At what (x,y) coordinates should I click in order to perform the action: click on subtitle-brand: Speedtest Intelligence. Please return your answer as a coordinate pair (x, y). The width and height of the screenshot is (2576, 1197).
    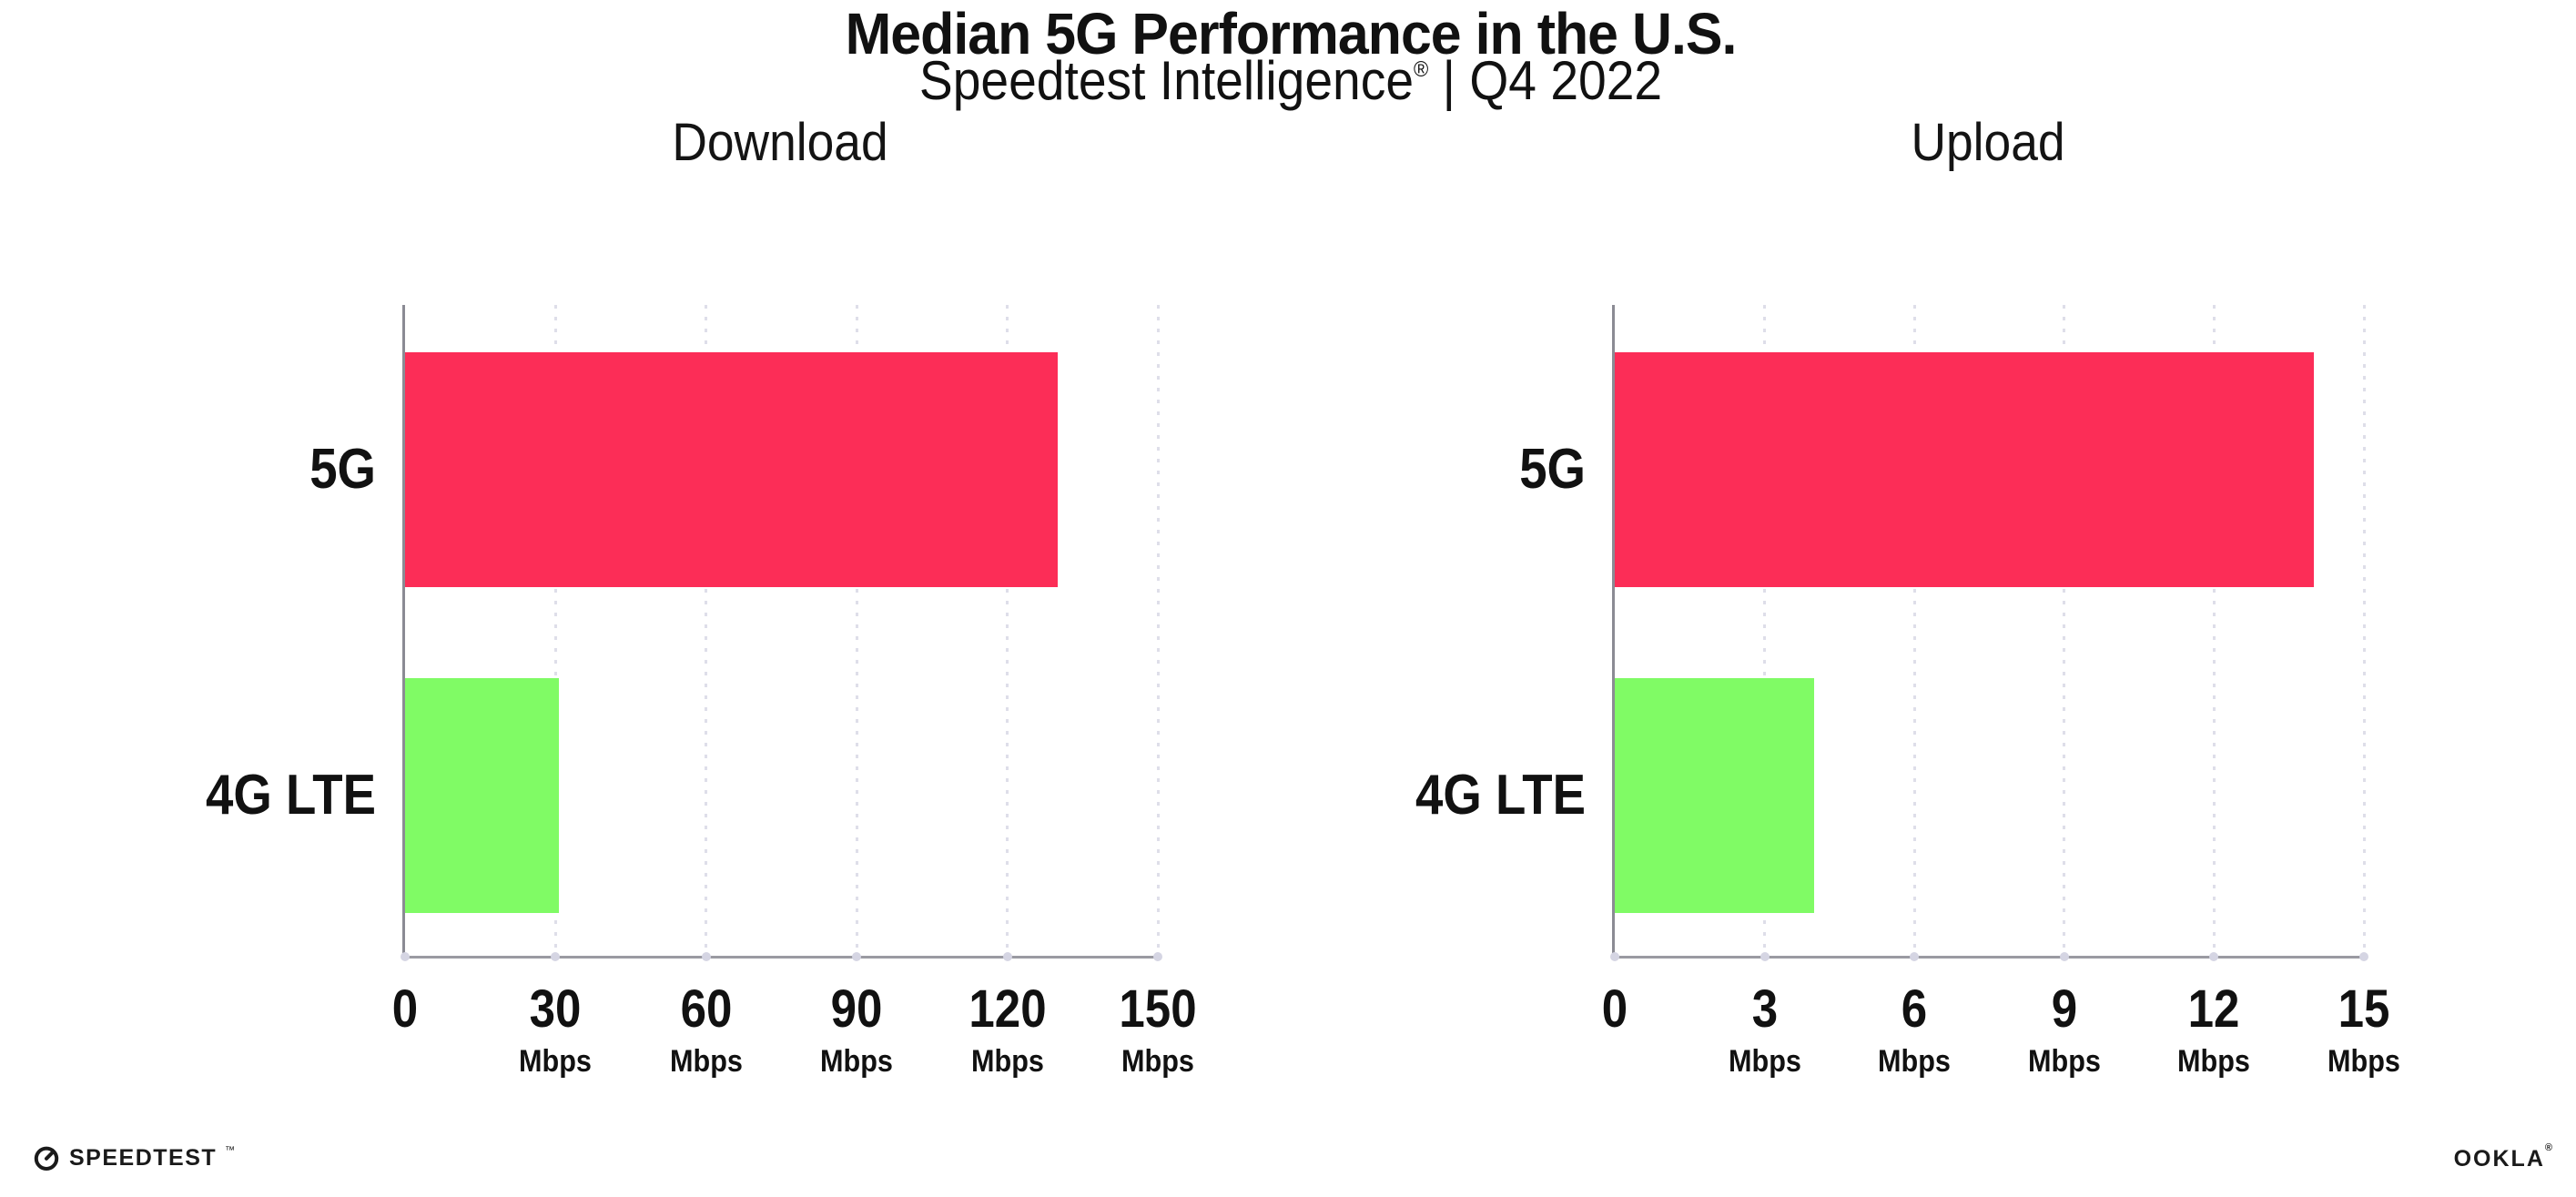
    Looking at the image, I should click on (1166, 81).